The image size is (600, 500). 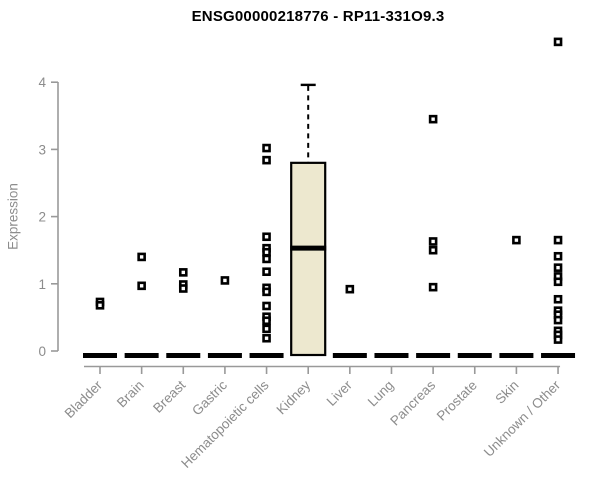 I want to click on y-tick-label: 2, so click(x=42, y=217).